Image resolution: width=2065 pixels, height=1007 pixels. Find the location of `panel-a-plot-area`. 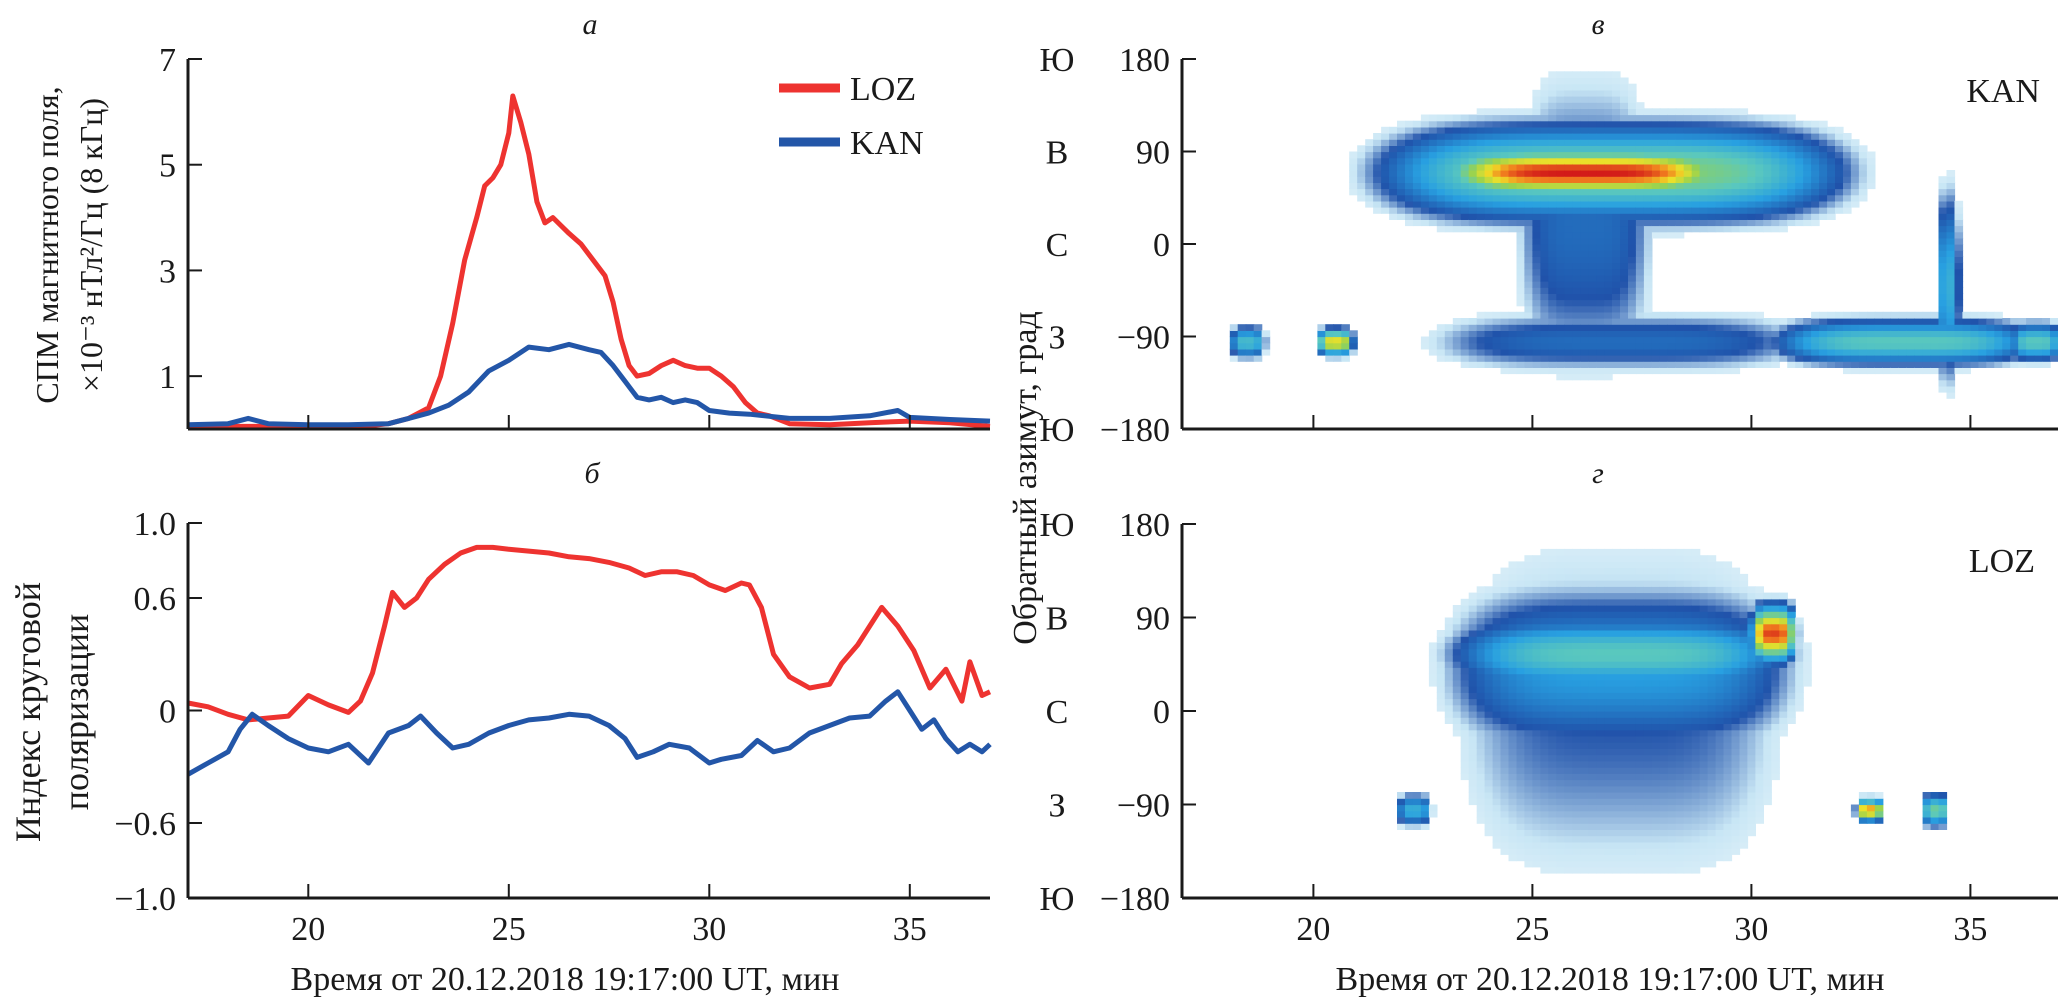

panel-a-plot-area is located at coordinates (589, 261).